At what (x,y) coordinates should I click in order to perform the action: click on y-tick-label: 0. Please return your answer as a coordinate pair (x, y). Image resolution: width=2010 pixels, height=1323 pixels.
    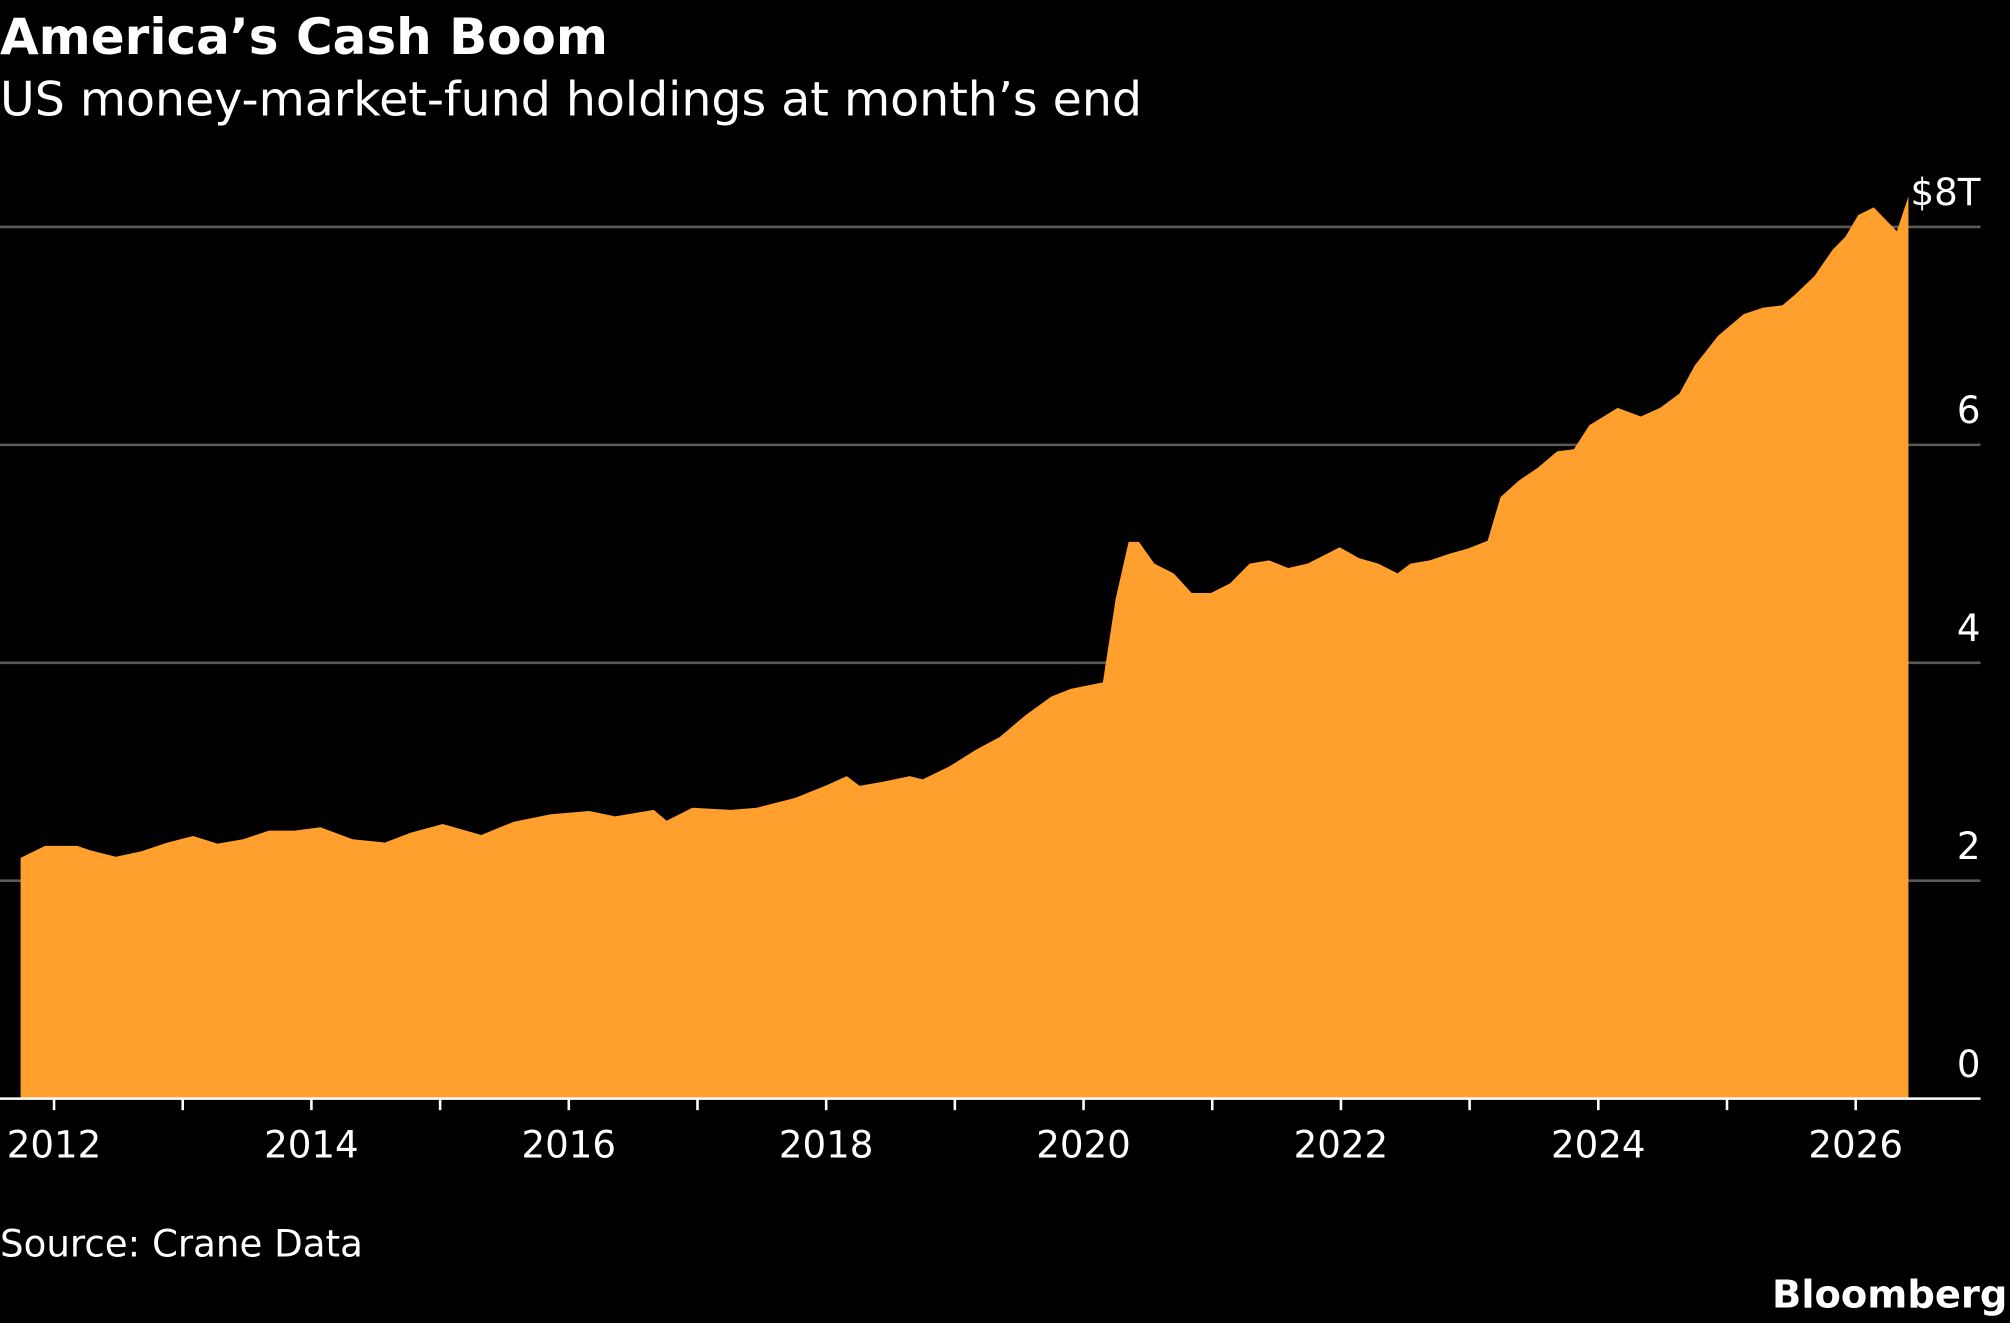
    Looking at the image, I should click on (1969, 1064).